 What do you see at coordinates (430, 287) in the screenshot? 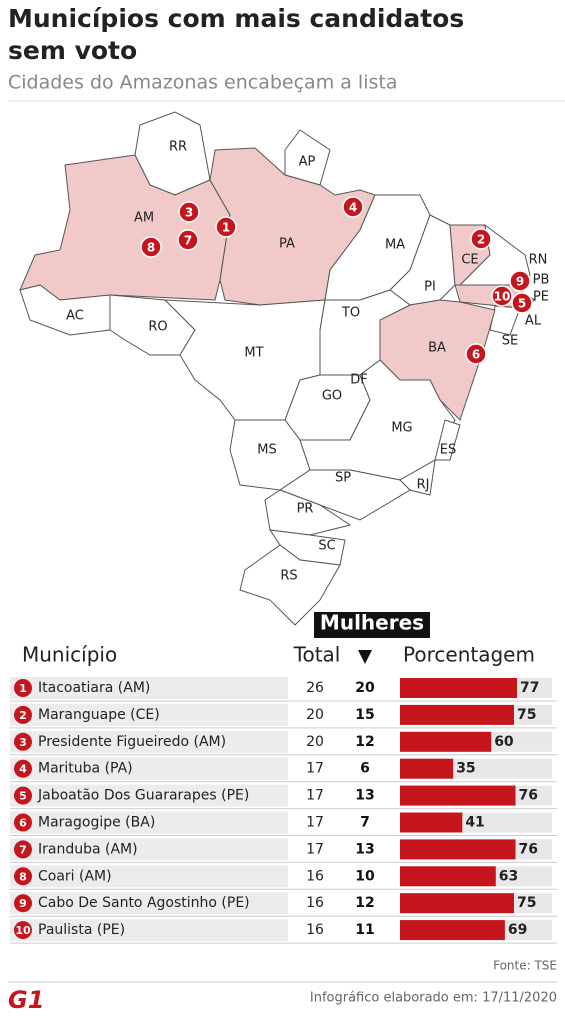
I see `state-label: PI` at bounding box center [430, 287].